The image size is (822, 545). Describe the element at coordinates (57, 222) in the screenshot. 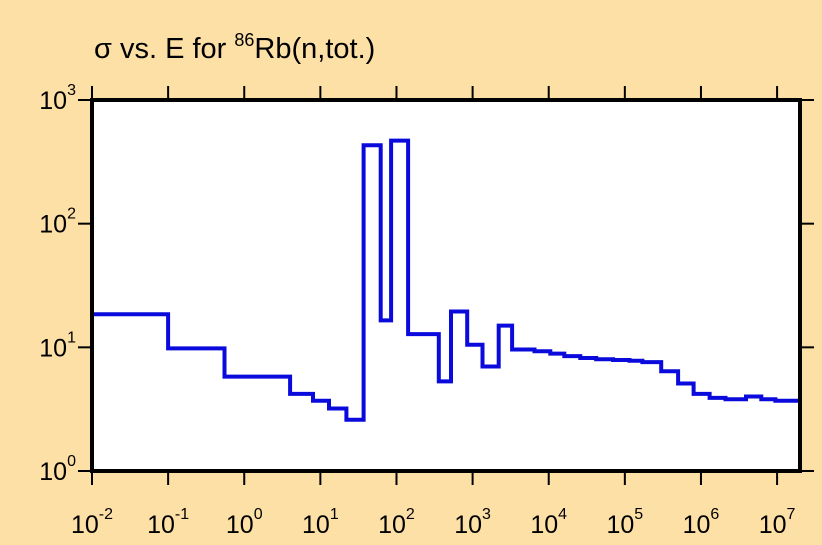

I see `y-tick-label-2: 10²` at that location.